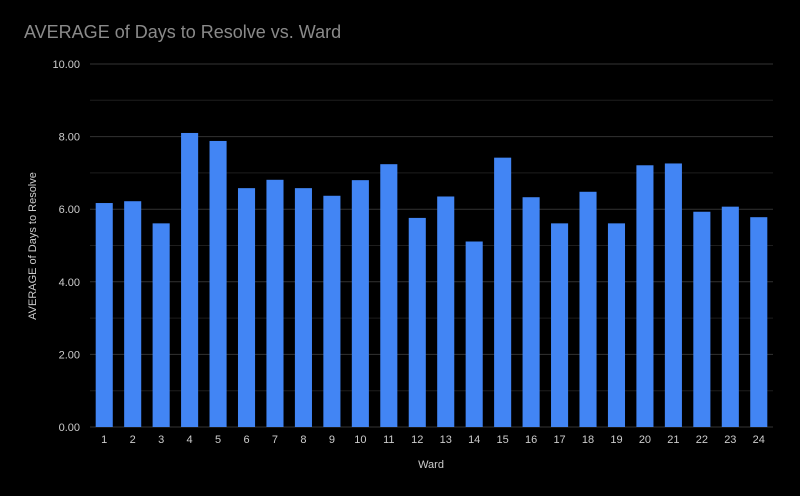 Image resolution: width=800 pixels, height=496 pixels. I want to click on x-tick-label: 13, so click(446, 440).